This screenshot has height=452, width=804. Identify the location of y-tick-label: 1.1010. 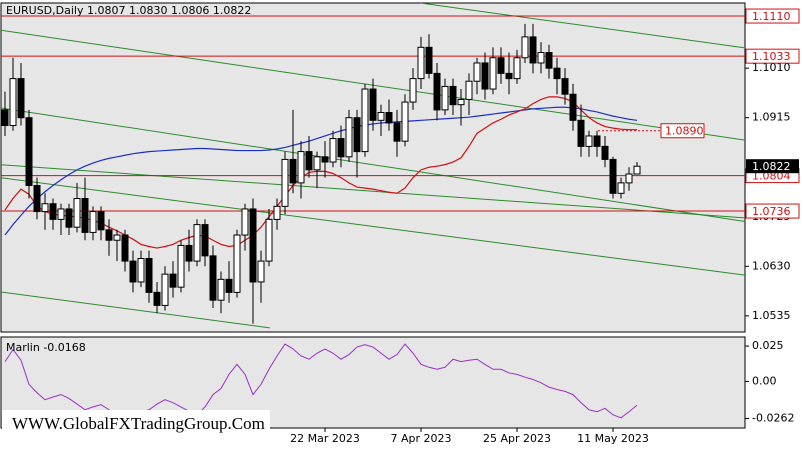
(771, 67).